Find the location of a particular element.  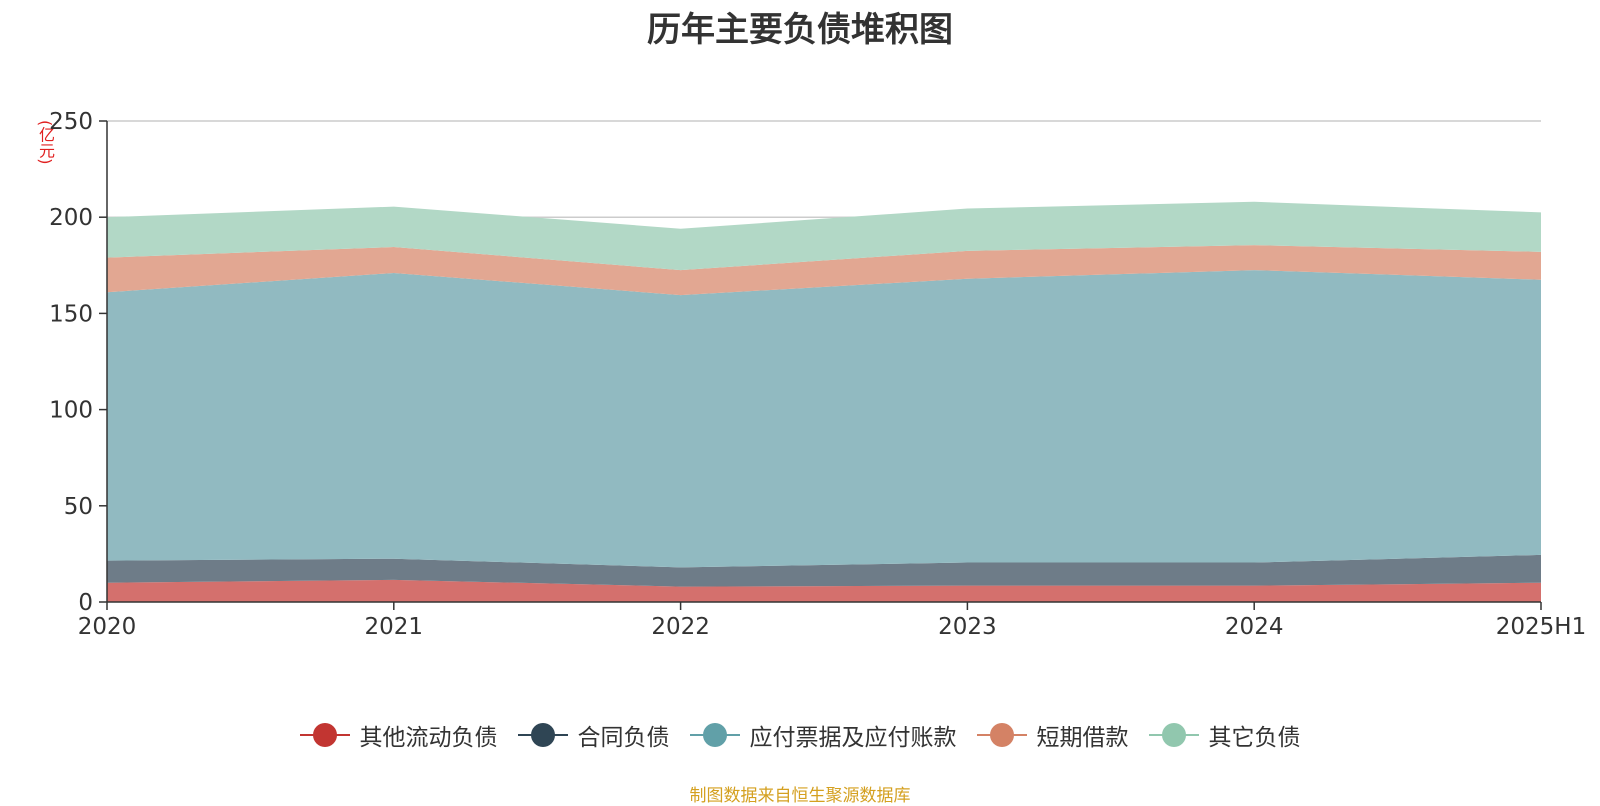

legend-label: 短期借款 is located at coordinates (1082, 738).